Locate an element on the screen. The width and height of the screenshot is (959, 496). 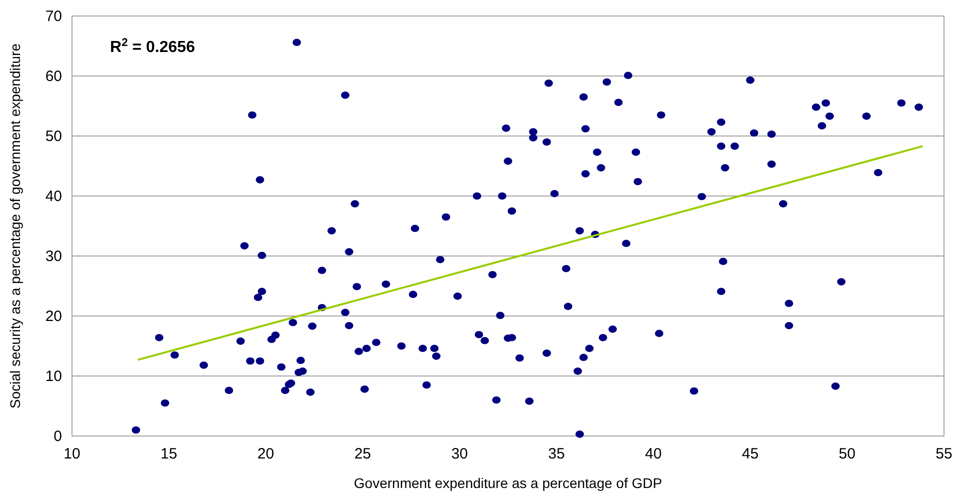
y-tick-label: 30 is located at coordinates (53, 256).